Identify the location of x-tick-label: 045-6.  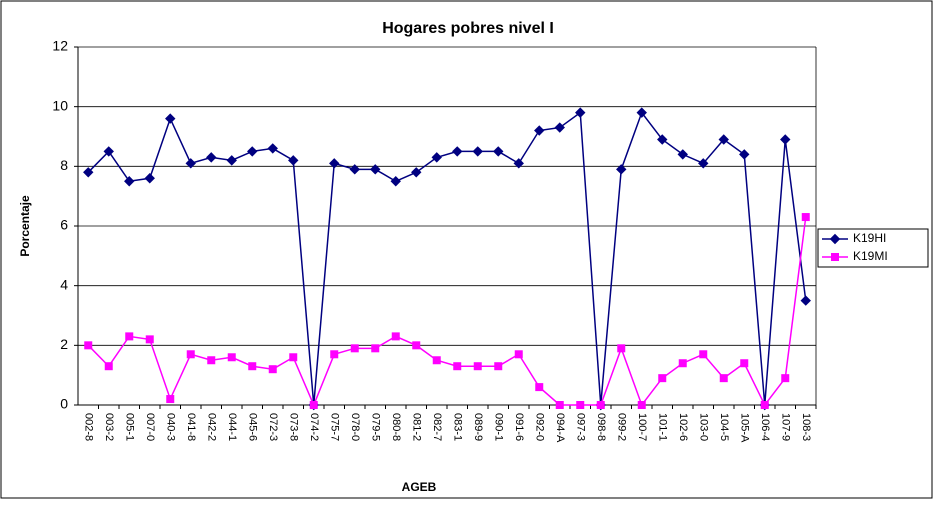
(252, 427).